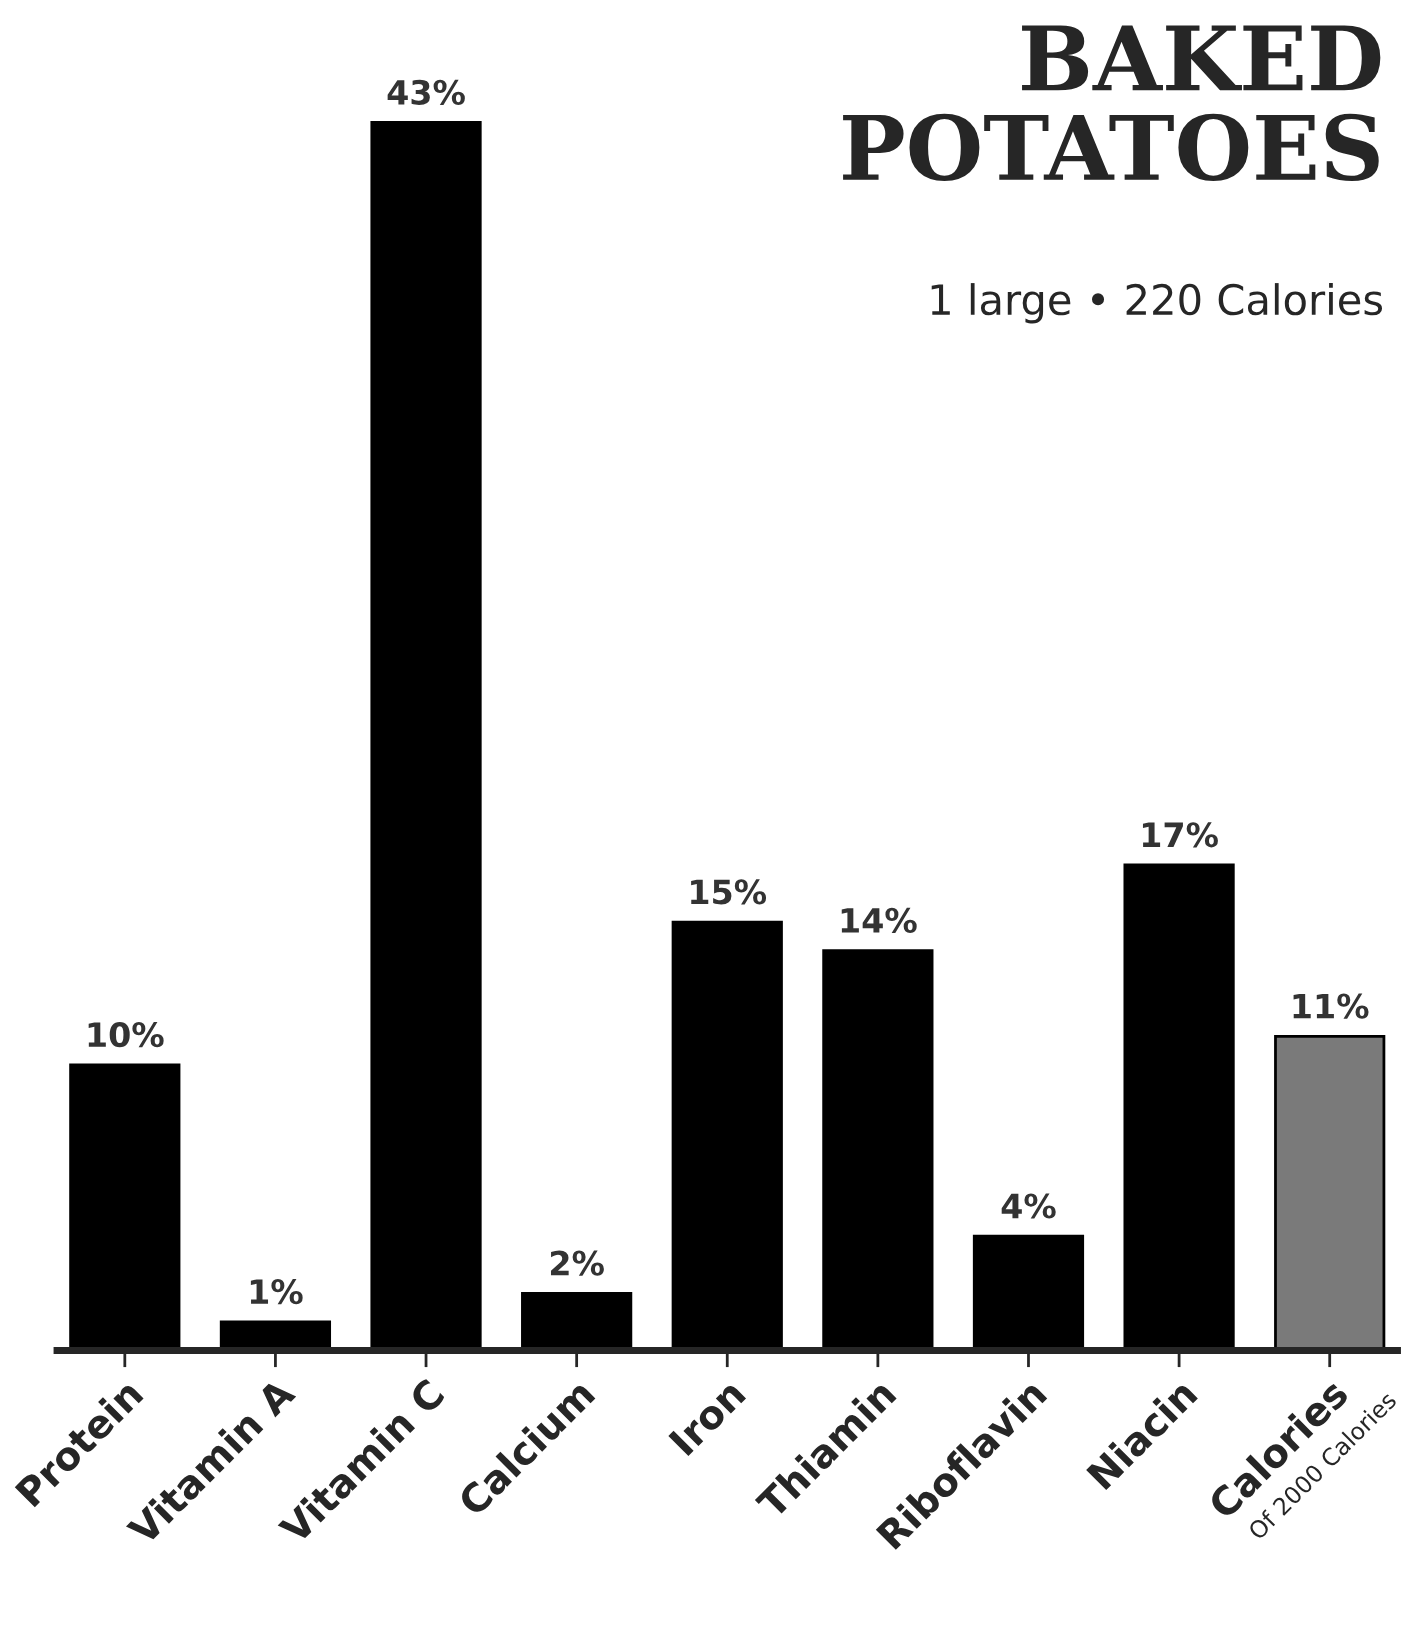  What do you see at coordinates (1331, 1006) in the screenshot?
I see `data-label: 11%` at bounding box center [1331, 1006].